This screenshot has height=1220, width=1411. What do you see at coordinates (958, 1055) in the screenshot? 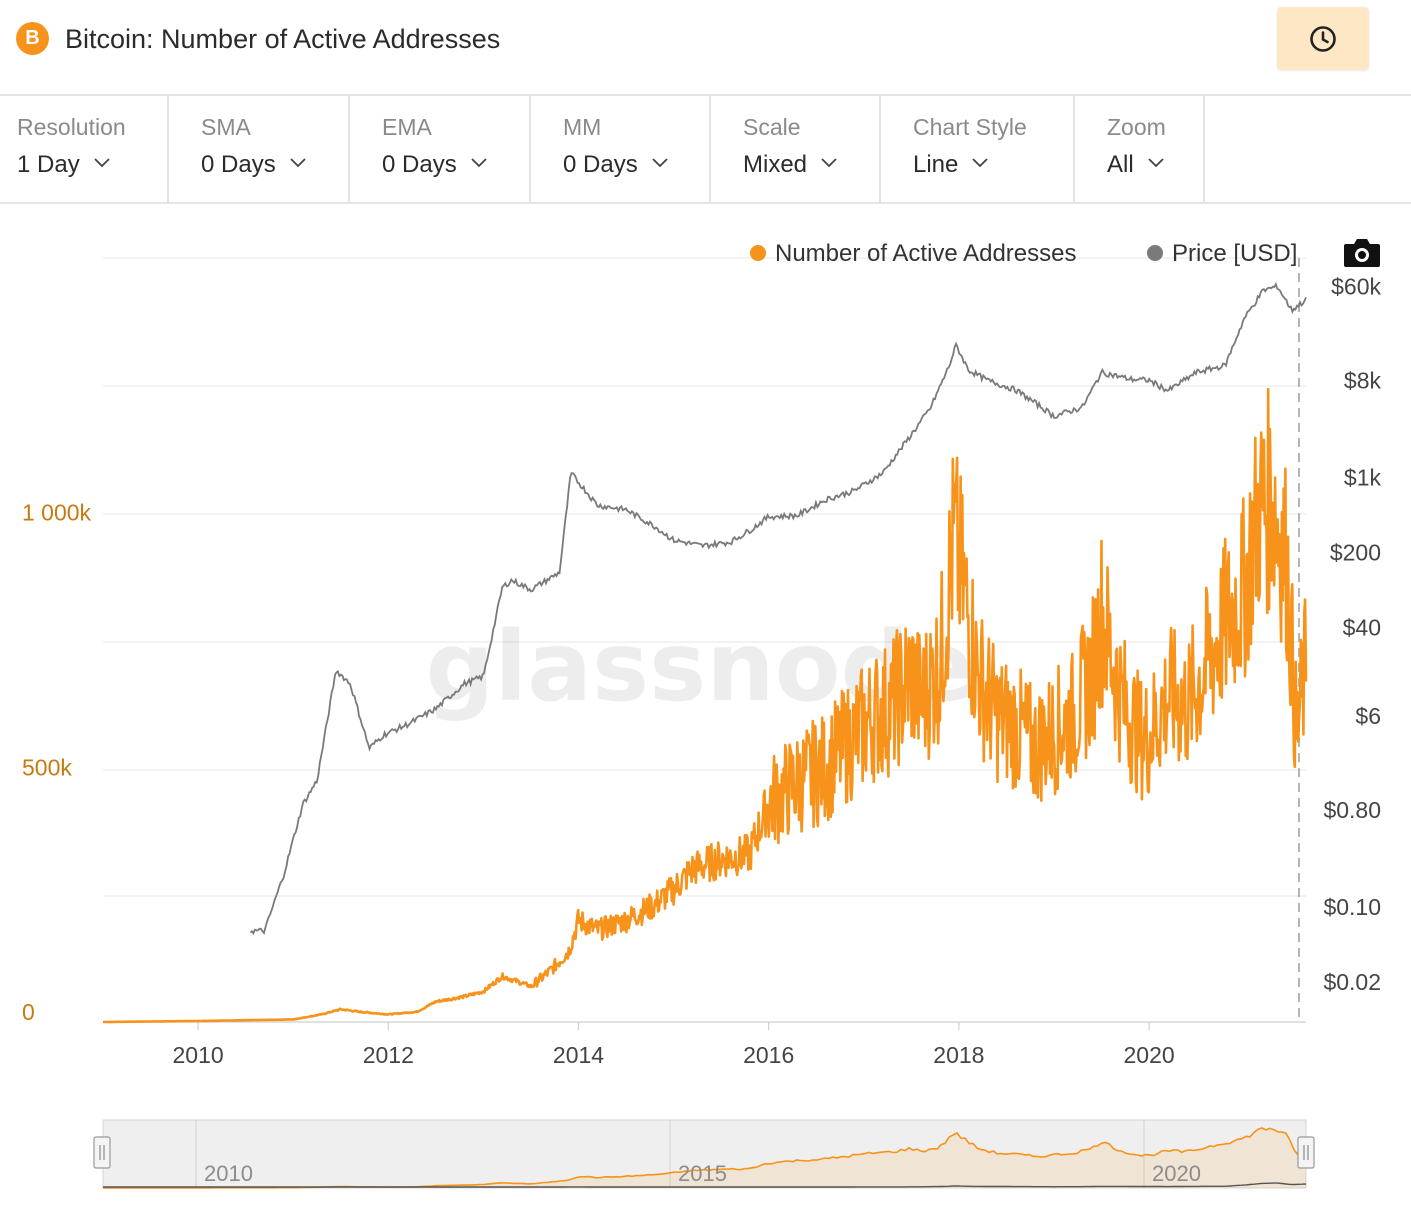
I see `x-tick-label: 2018` at bounding box center [958, 1055].